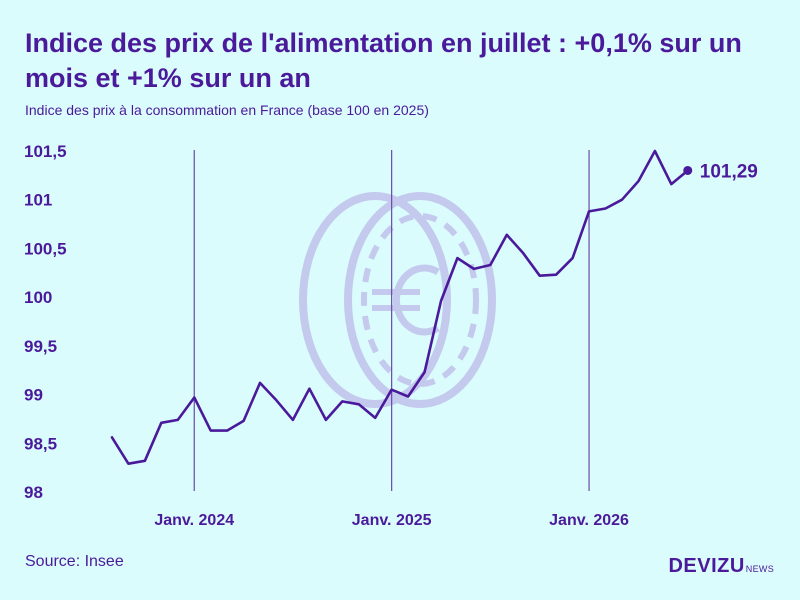 Image resolution: width=800 pixels, height=600 pixels. I want to click on source-note: Source: Insee, so click(74, 561).